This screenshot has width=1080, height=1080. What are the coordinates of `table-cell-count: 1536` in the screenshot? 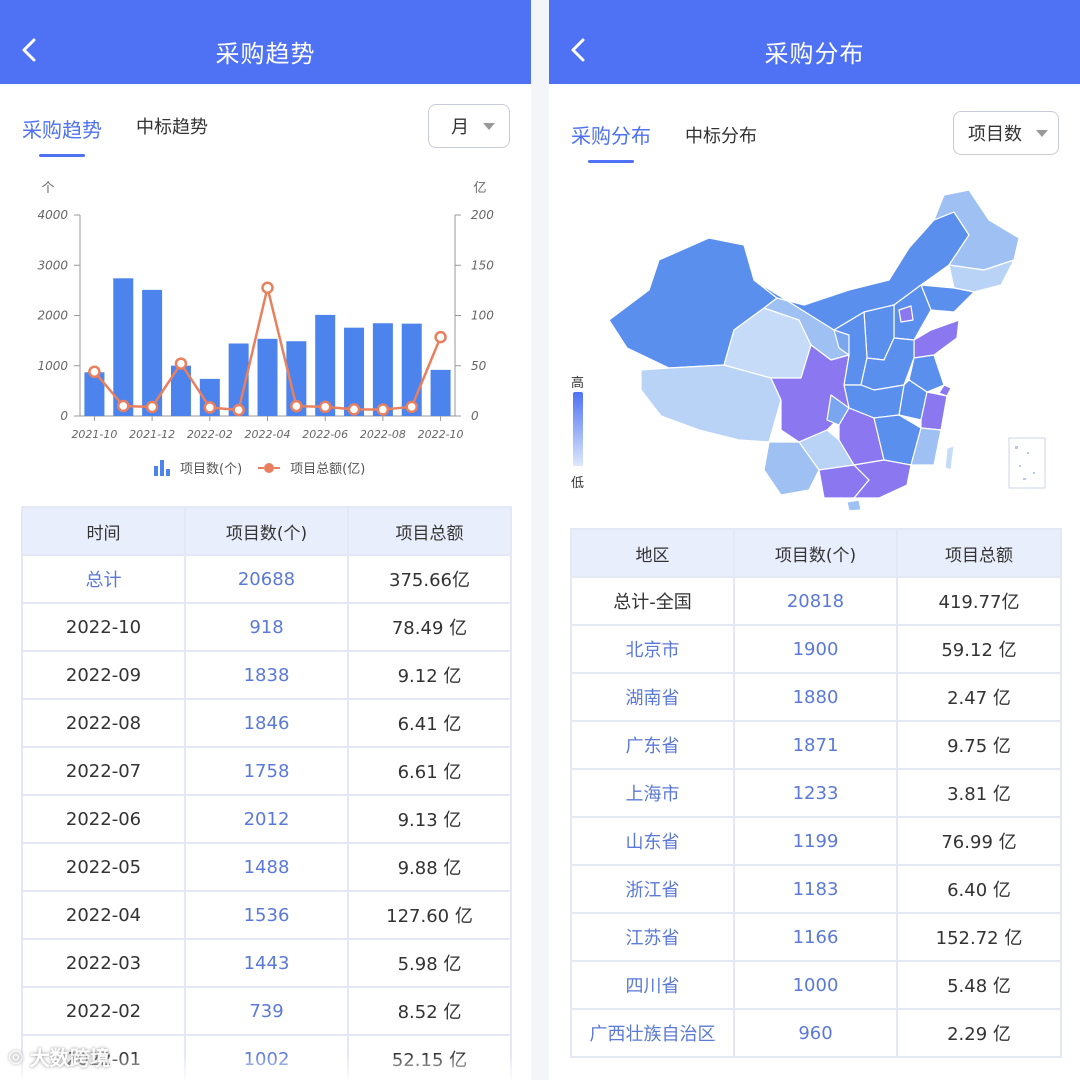 It's located at (266, 915).